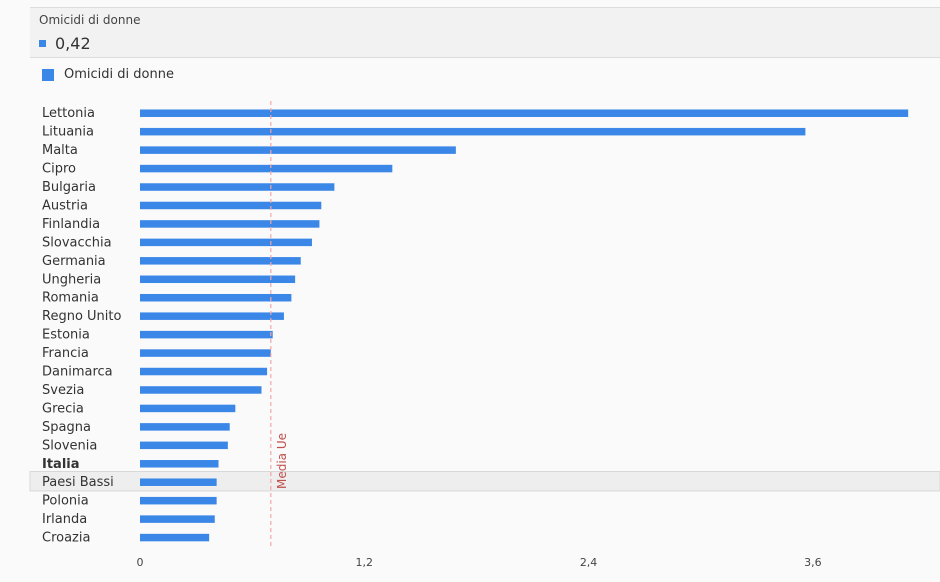 The width and height of the screenshot is (940, 582). Describe the element at coordinates (65, 353) in the screenshot. I see `category-label: Francia` at that location.